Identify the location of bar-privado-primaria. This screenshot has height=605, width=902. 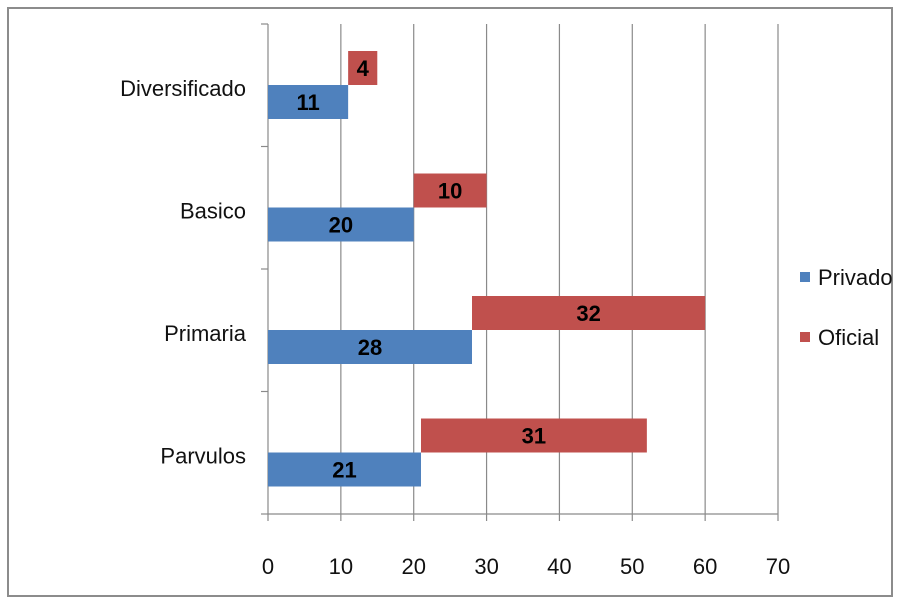
(370, 347).